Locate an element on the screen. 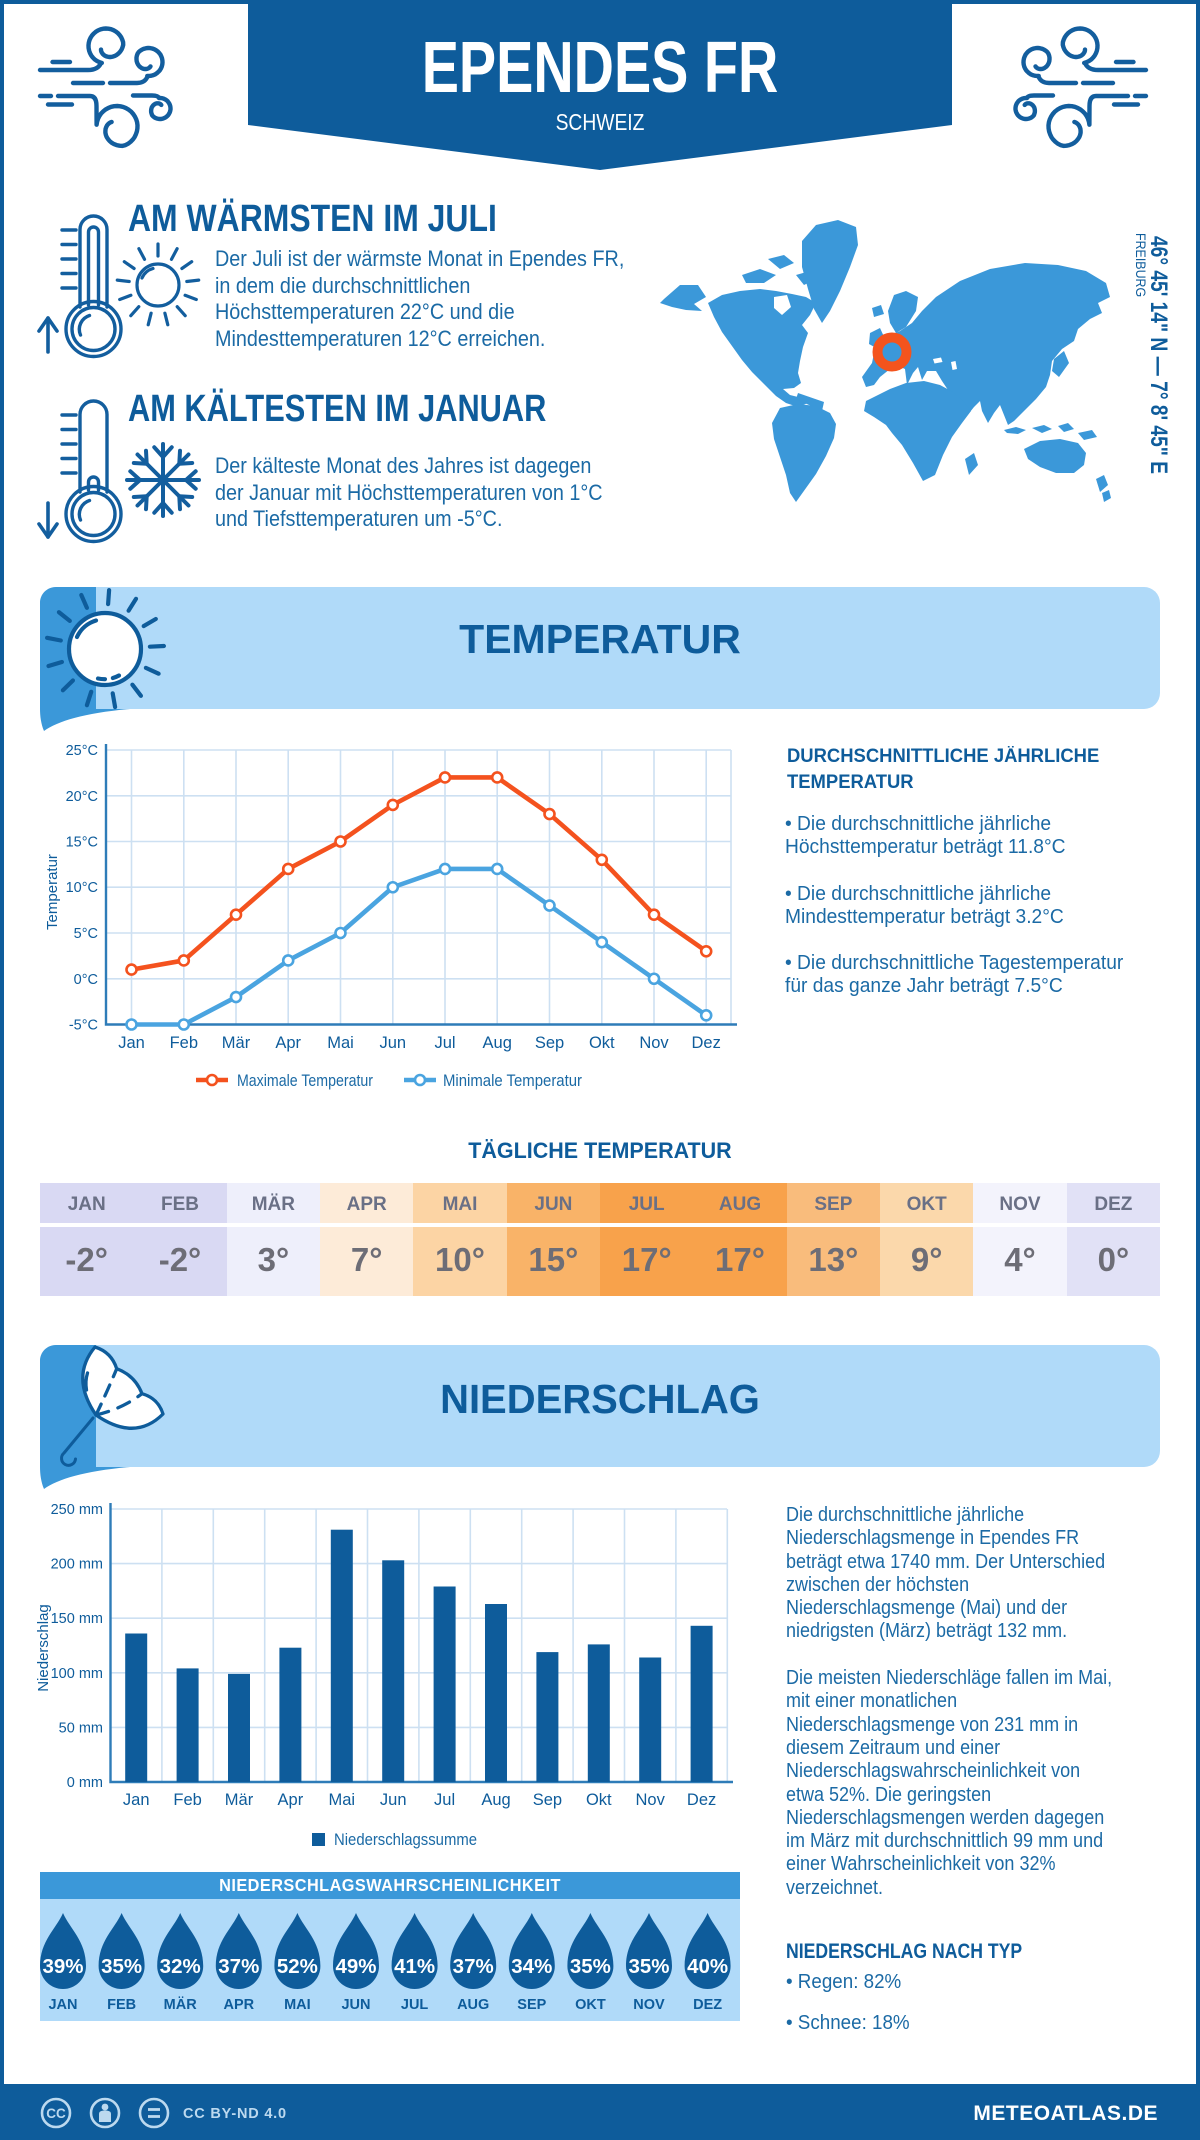  svg-text: Minimale Temperatur is located at coordinates (512, 1080).